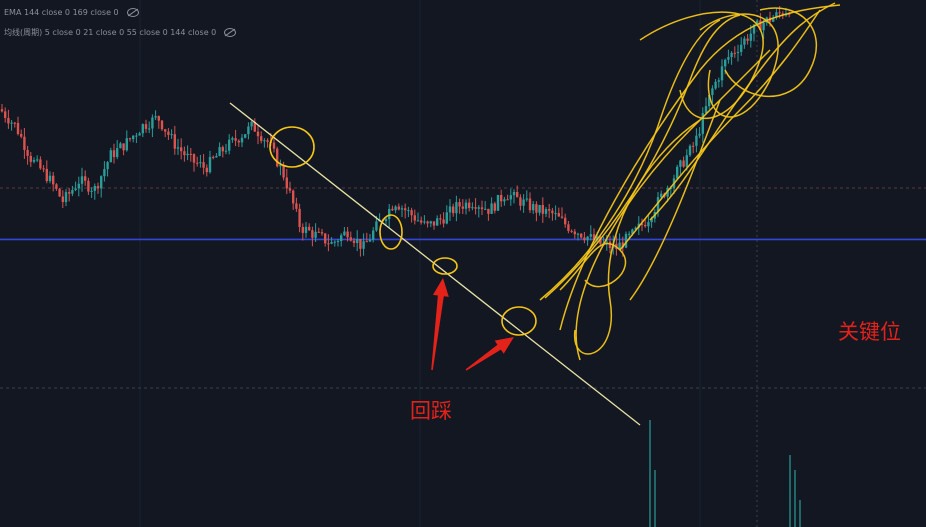 The height and width of the screenshot is (527, 926). What do you see at coordinates (431, 411) in the screenshot?
I see `pullback-label: 回踩` at bounding box center [431, 411].